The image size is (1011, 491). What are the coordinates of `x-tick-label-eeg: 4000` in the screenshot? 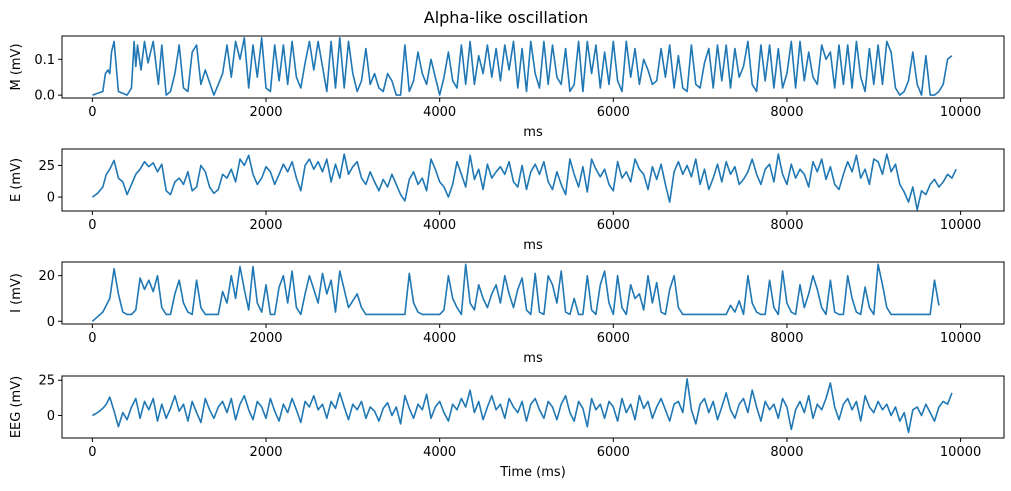 It's located at (439, 452).